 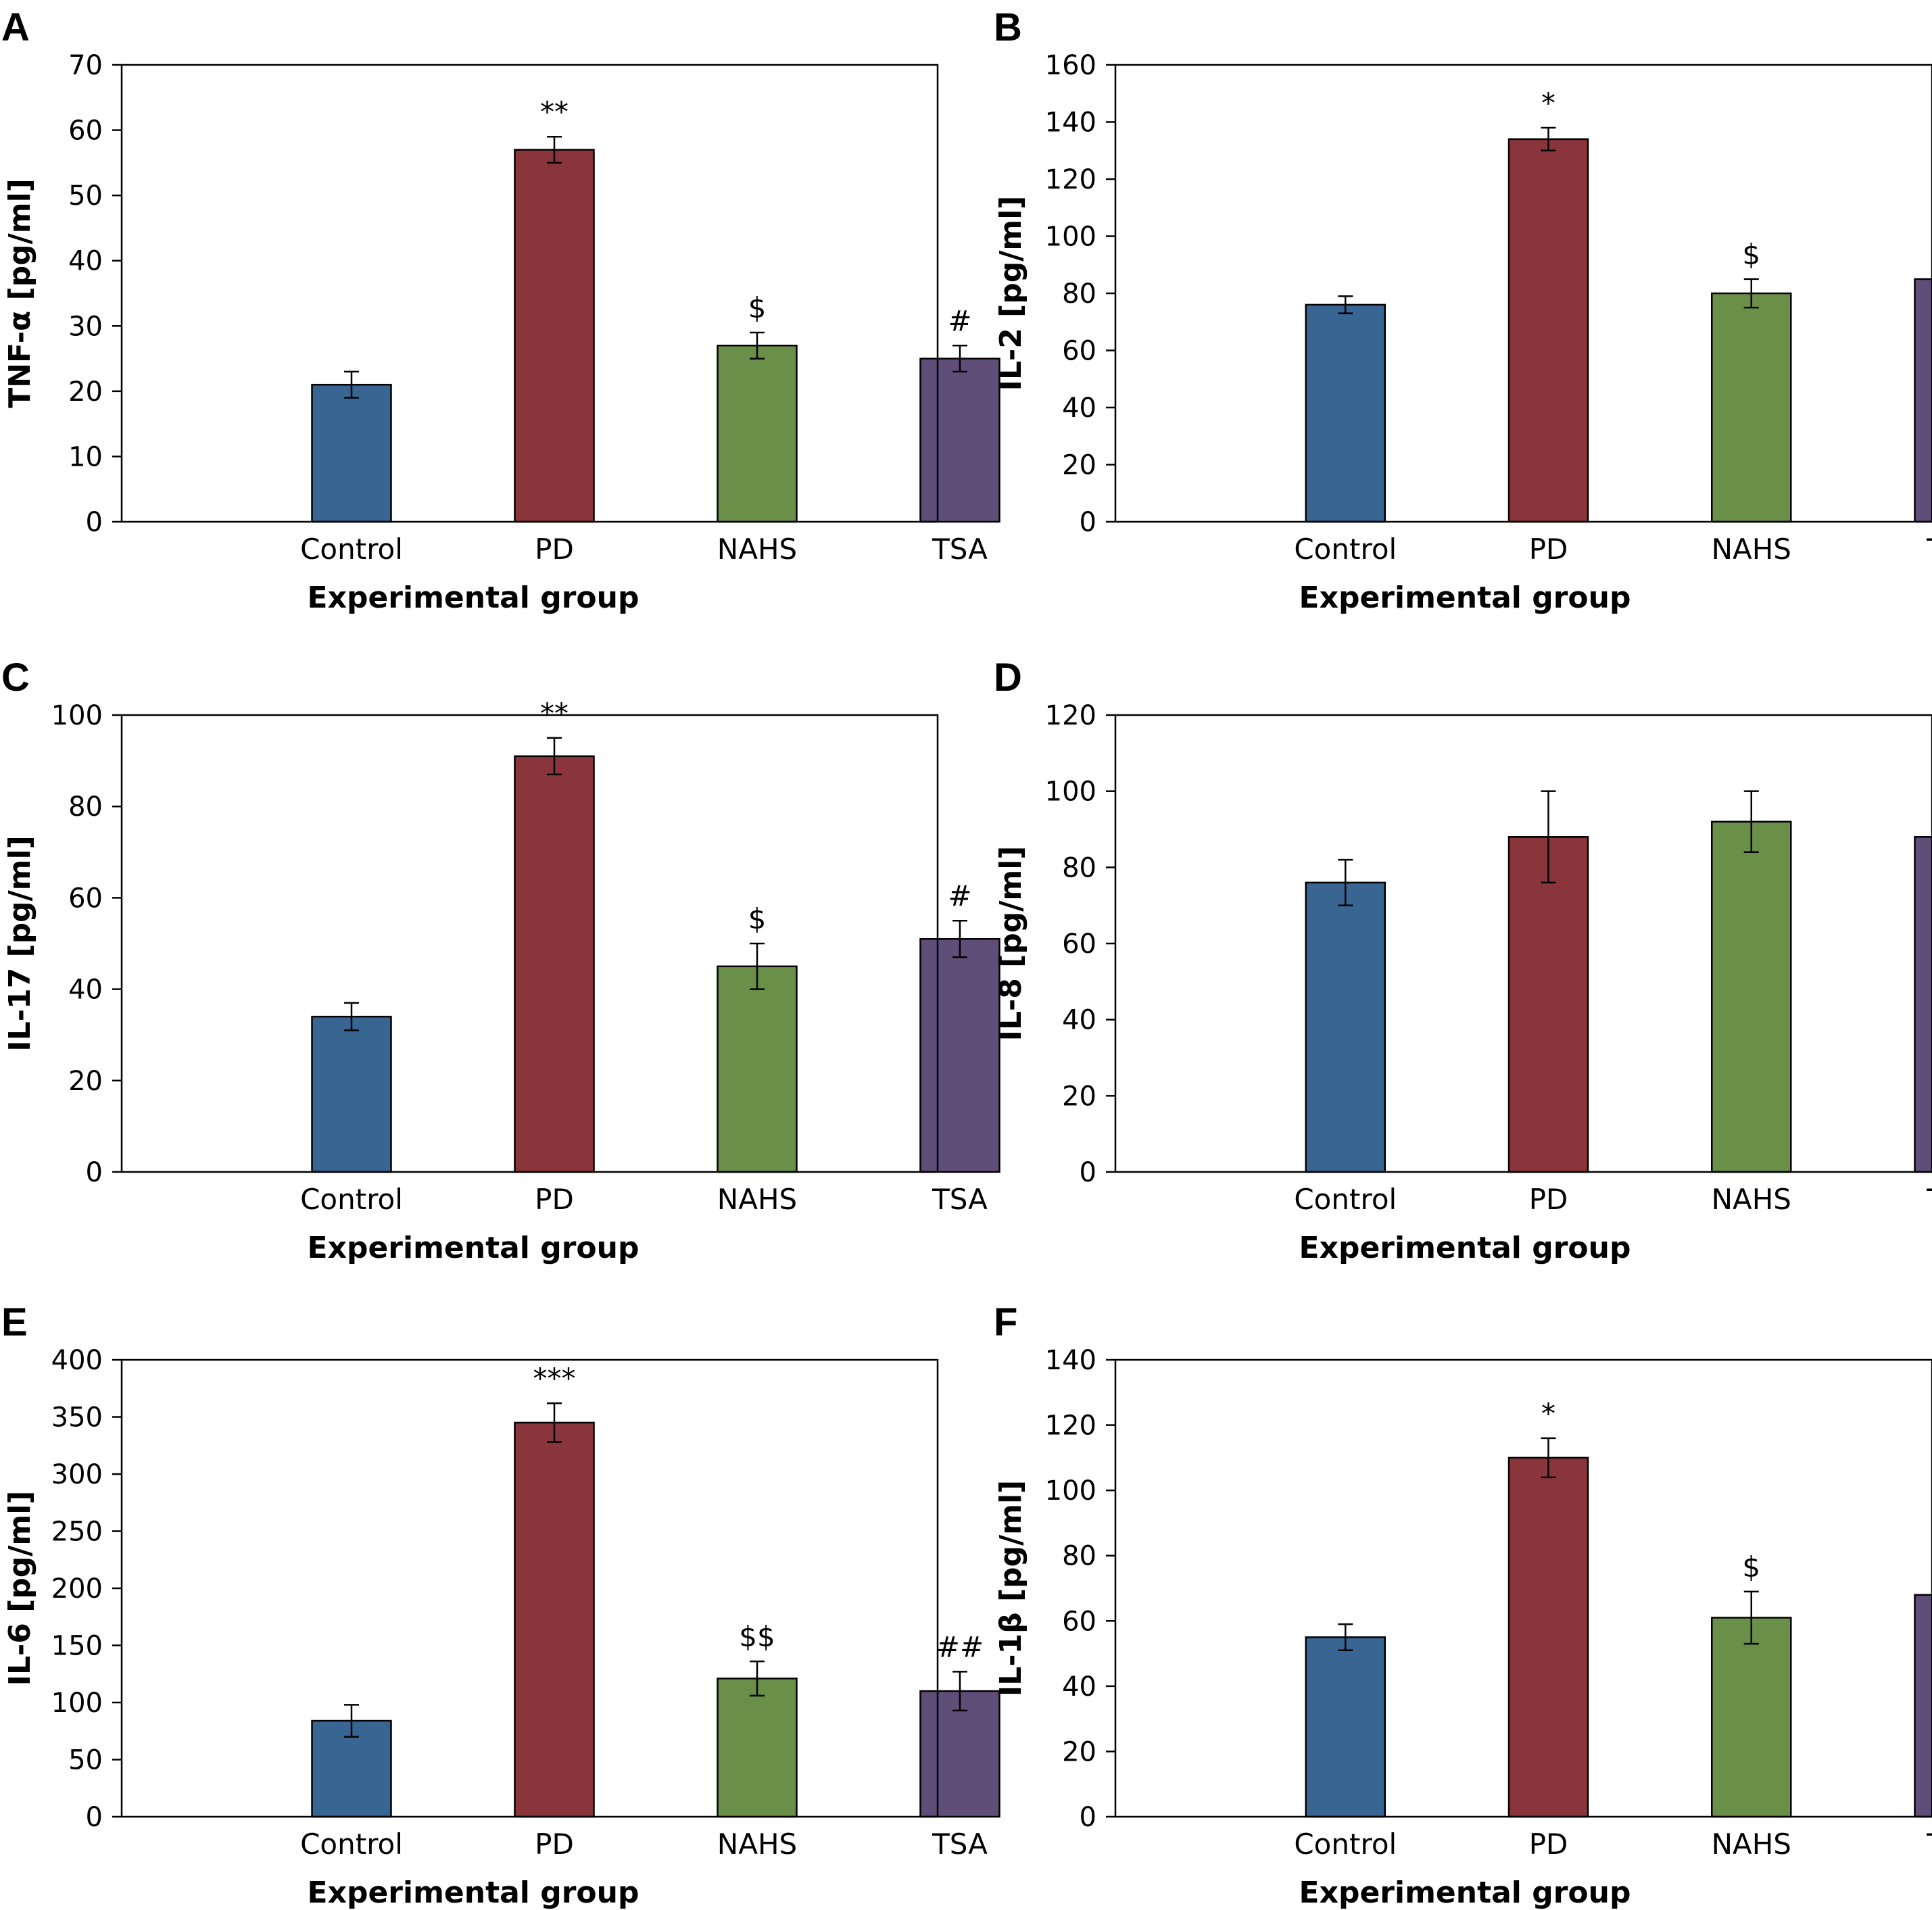 I want to click on y-tick-label: 10, so click(x=86, y=456).